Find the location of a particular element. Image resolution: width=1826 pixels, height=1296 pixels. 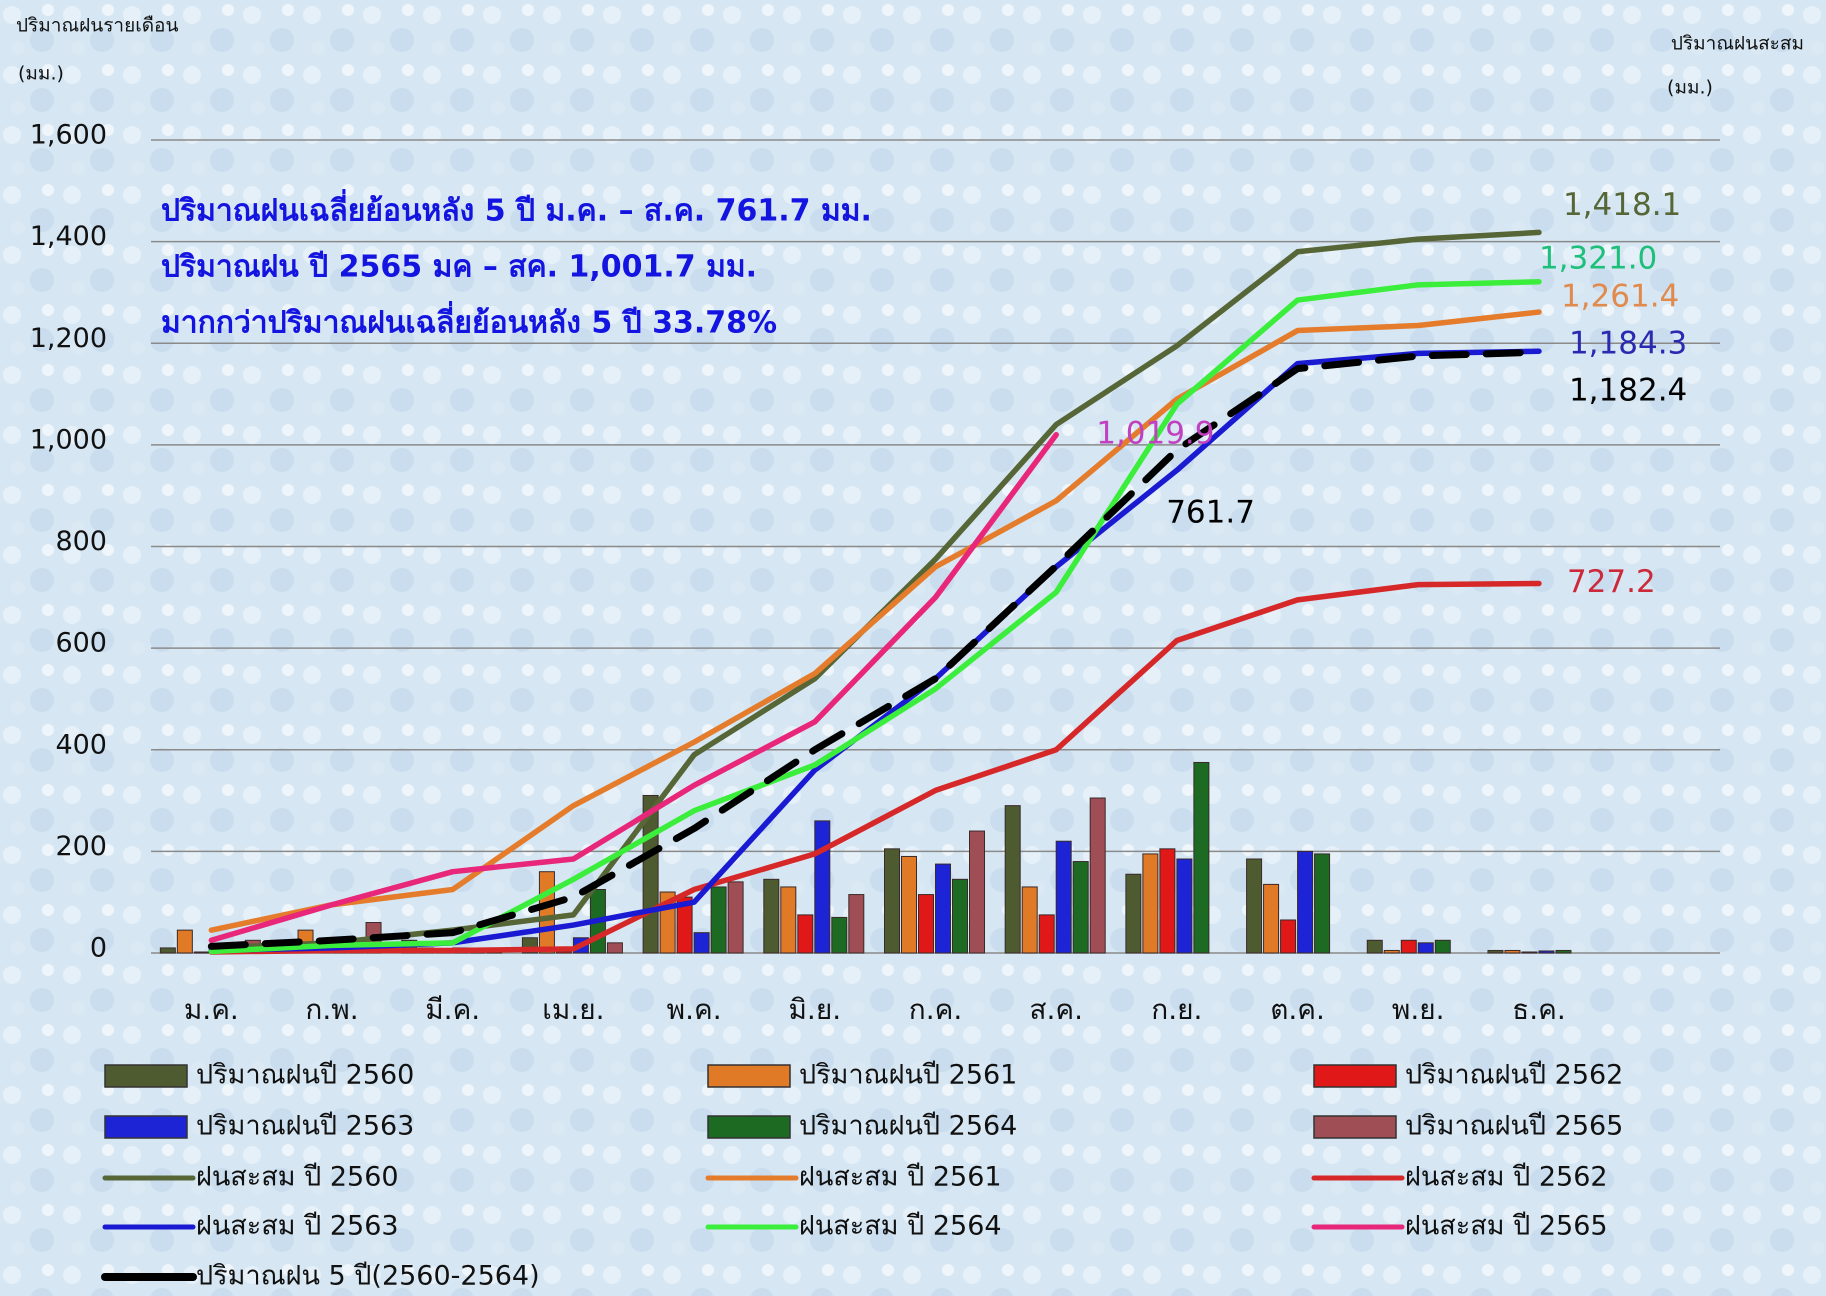

x-tick-label: ส.ค. is located at coordinates (1056, 1009).